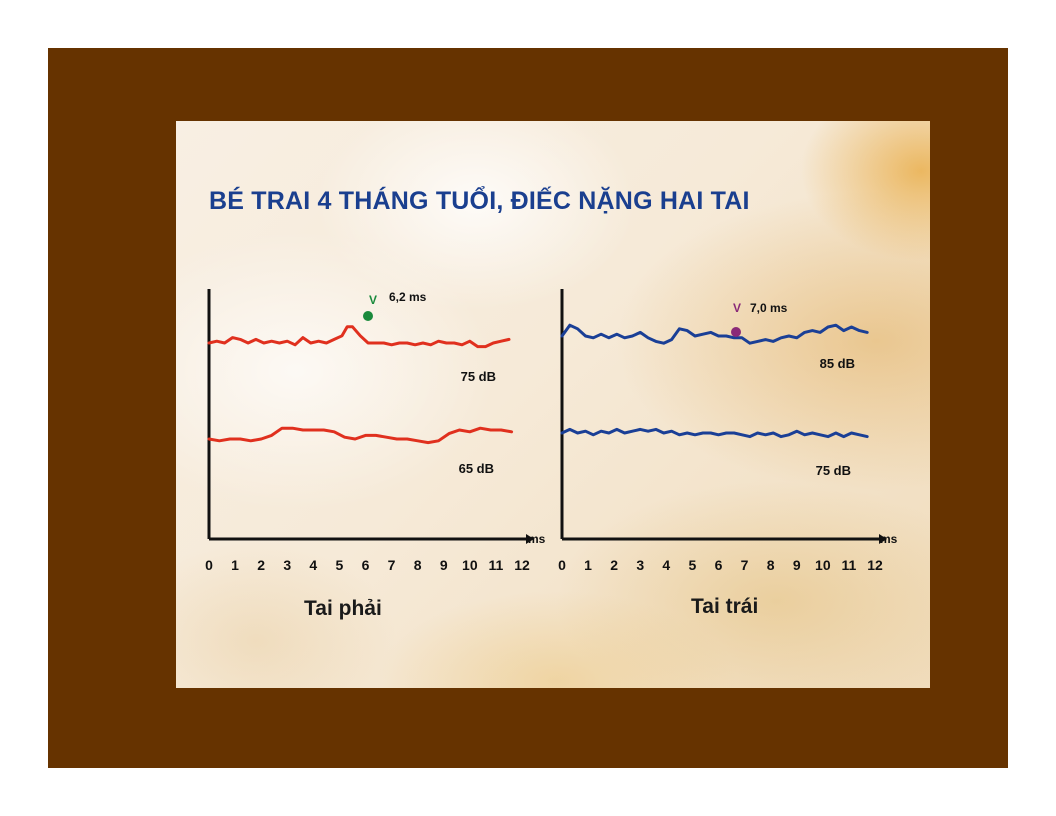 This screenshot has width=1056, height=816. Describe the element at coordinates (479, 201) in the screenshot. I see `slide-title: BÉ TRAI 4 THÁNG TUỔI, ĐIẾC NẶNG HAI TAI` at that location.